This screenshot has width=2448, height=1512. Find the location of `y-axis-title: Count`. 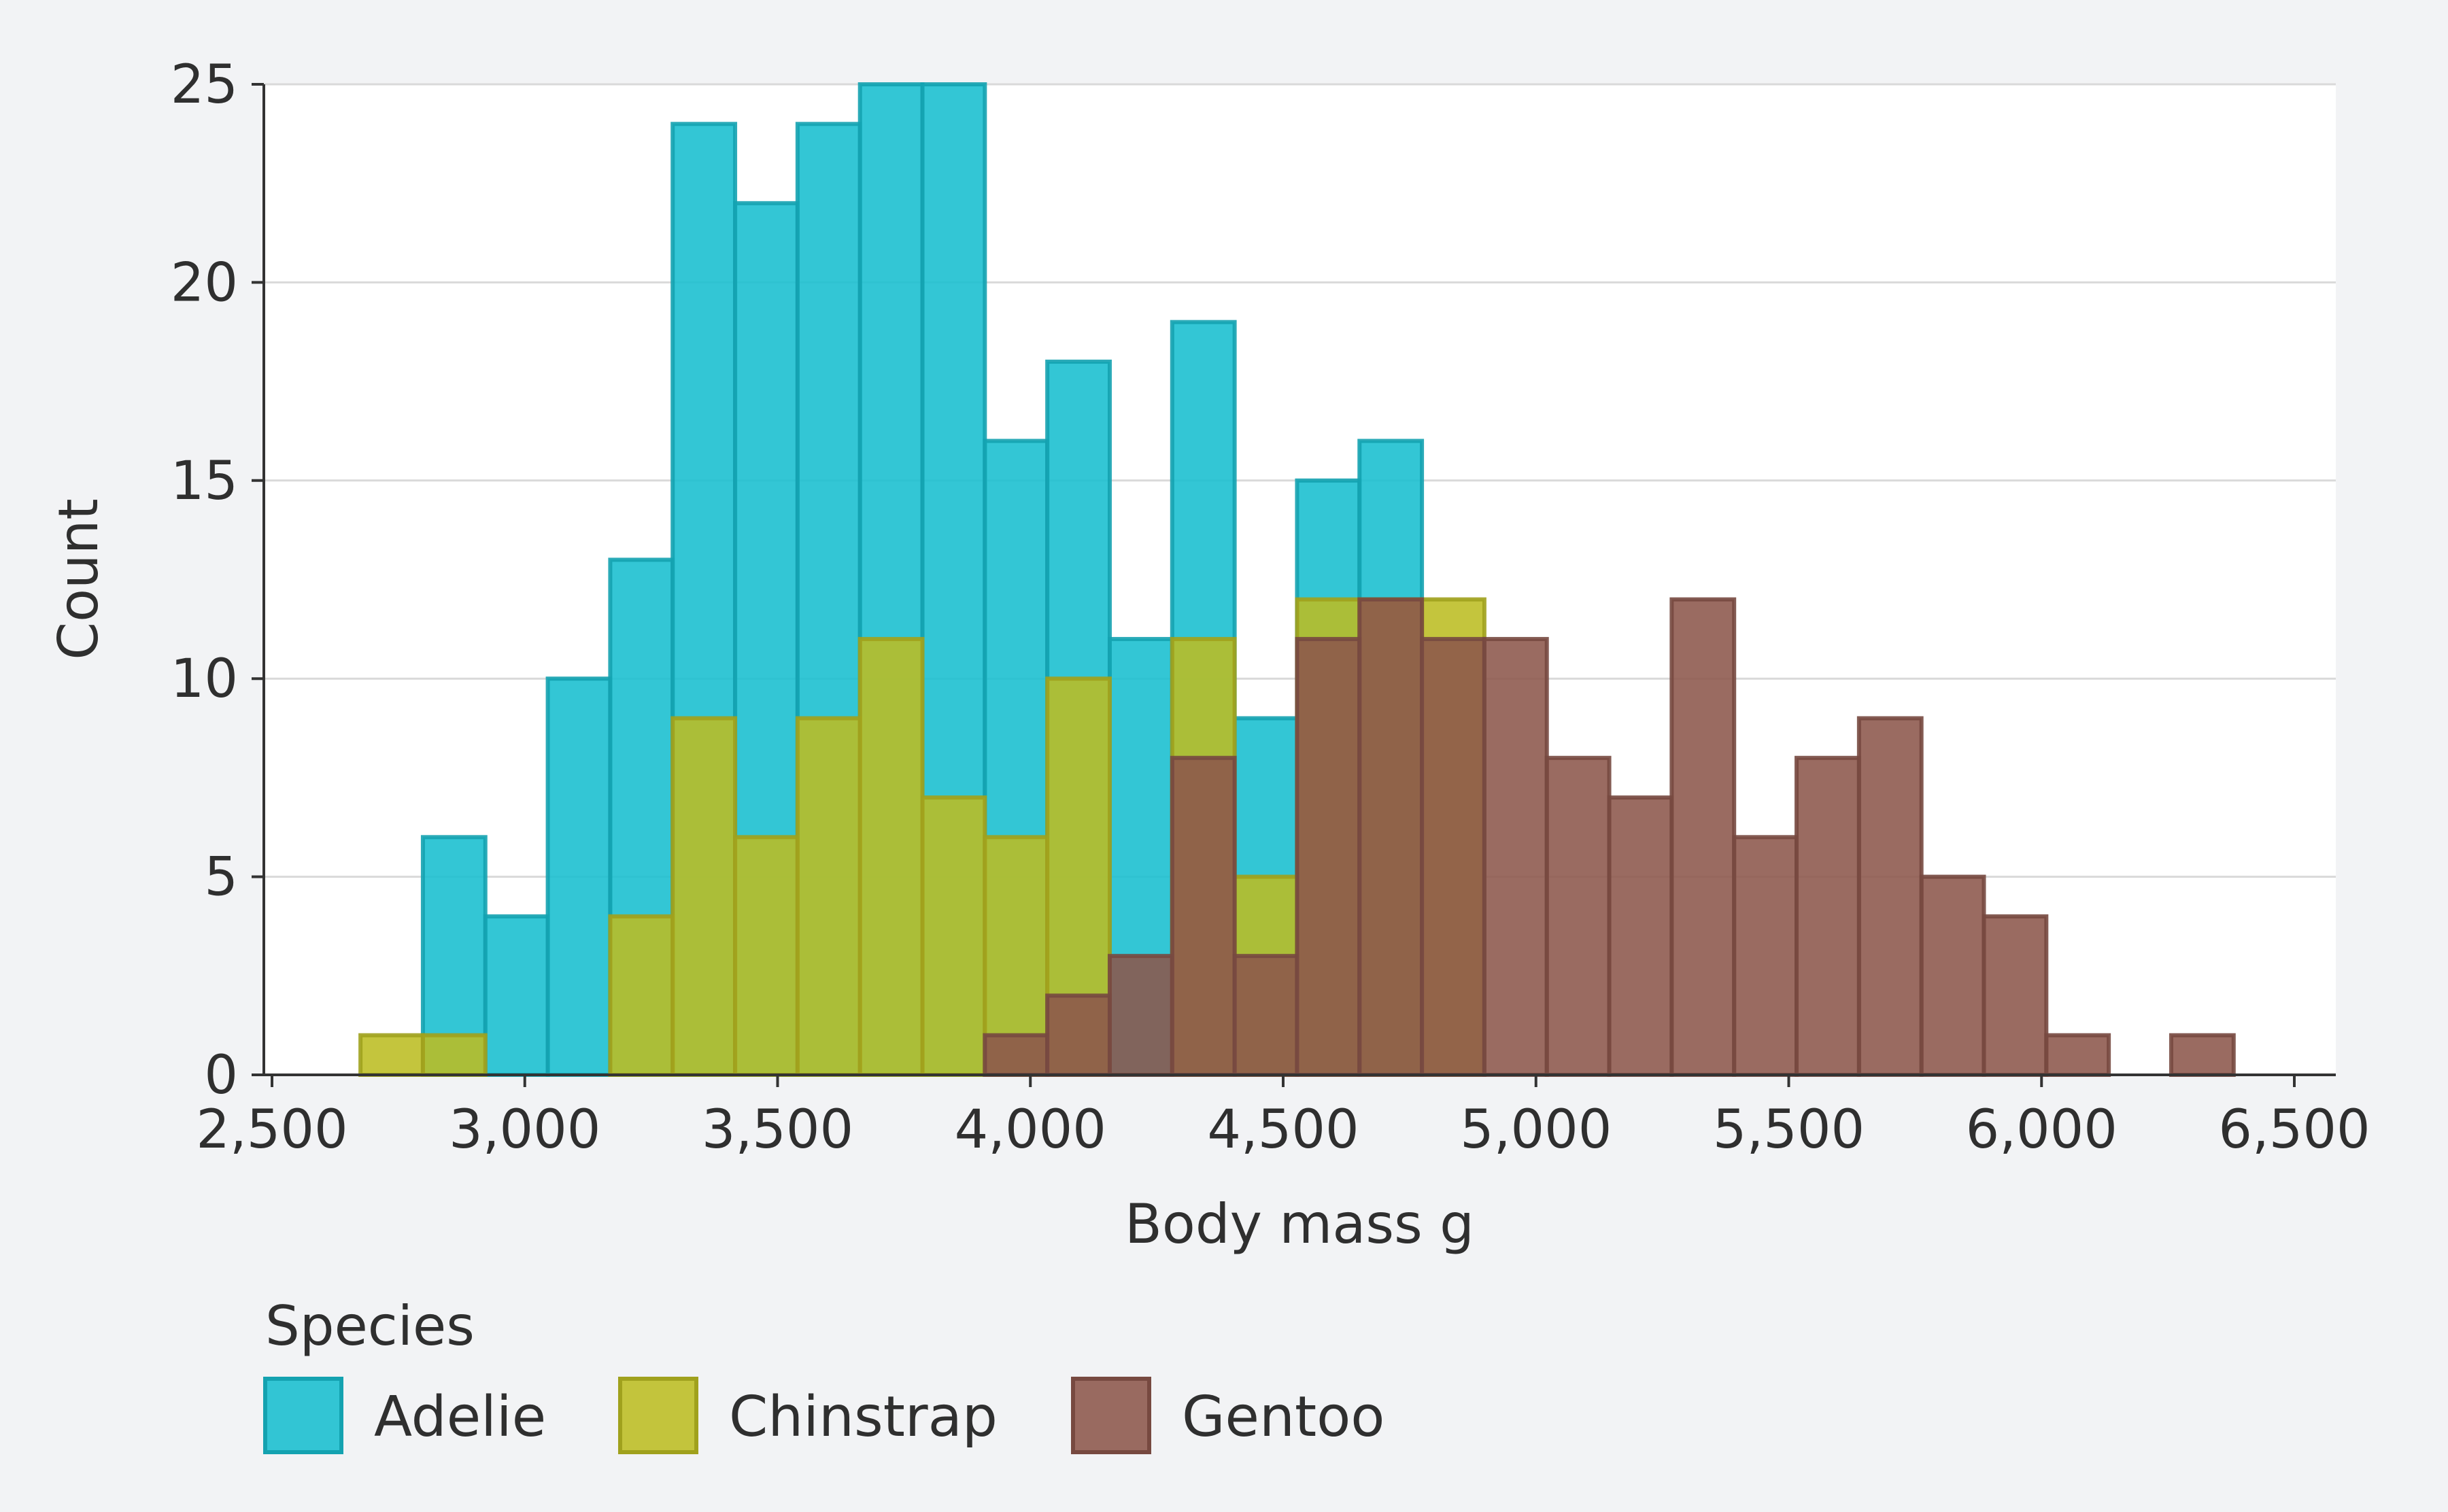

y-axis-title: Count is located at coordinates (79, 579).